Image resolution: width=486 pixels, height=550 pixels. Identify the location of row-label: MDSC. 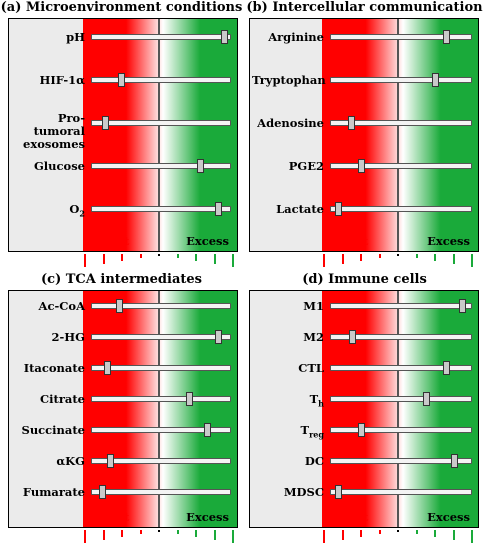
(303, 492).